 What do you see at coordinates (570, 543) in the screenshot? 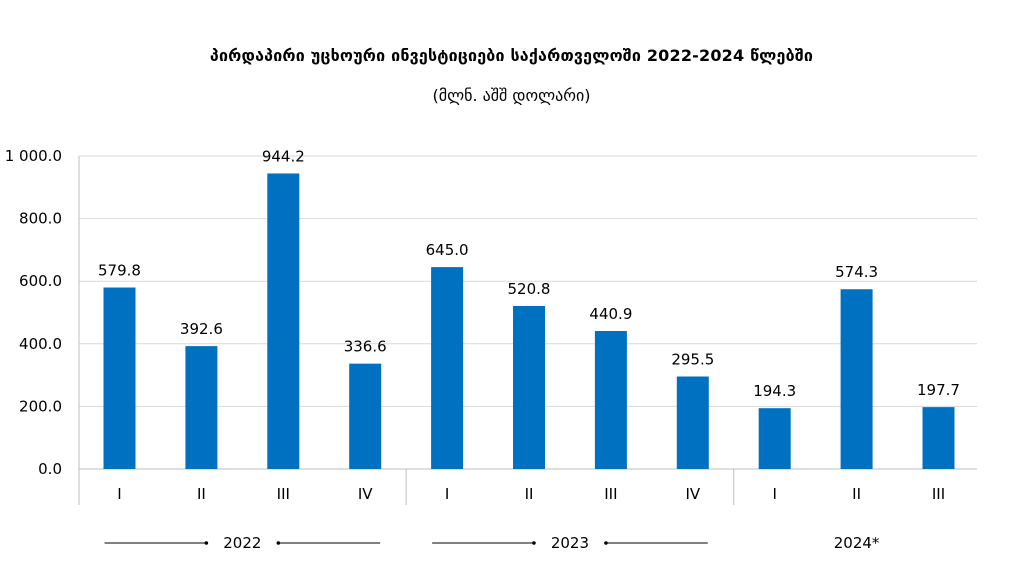
I see `group-label: 2023` at bounding box center [570, 543].